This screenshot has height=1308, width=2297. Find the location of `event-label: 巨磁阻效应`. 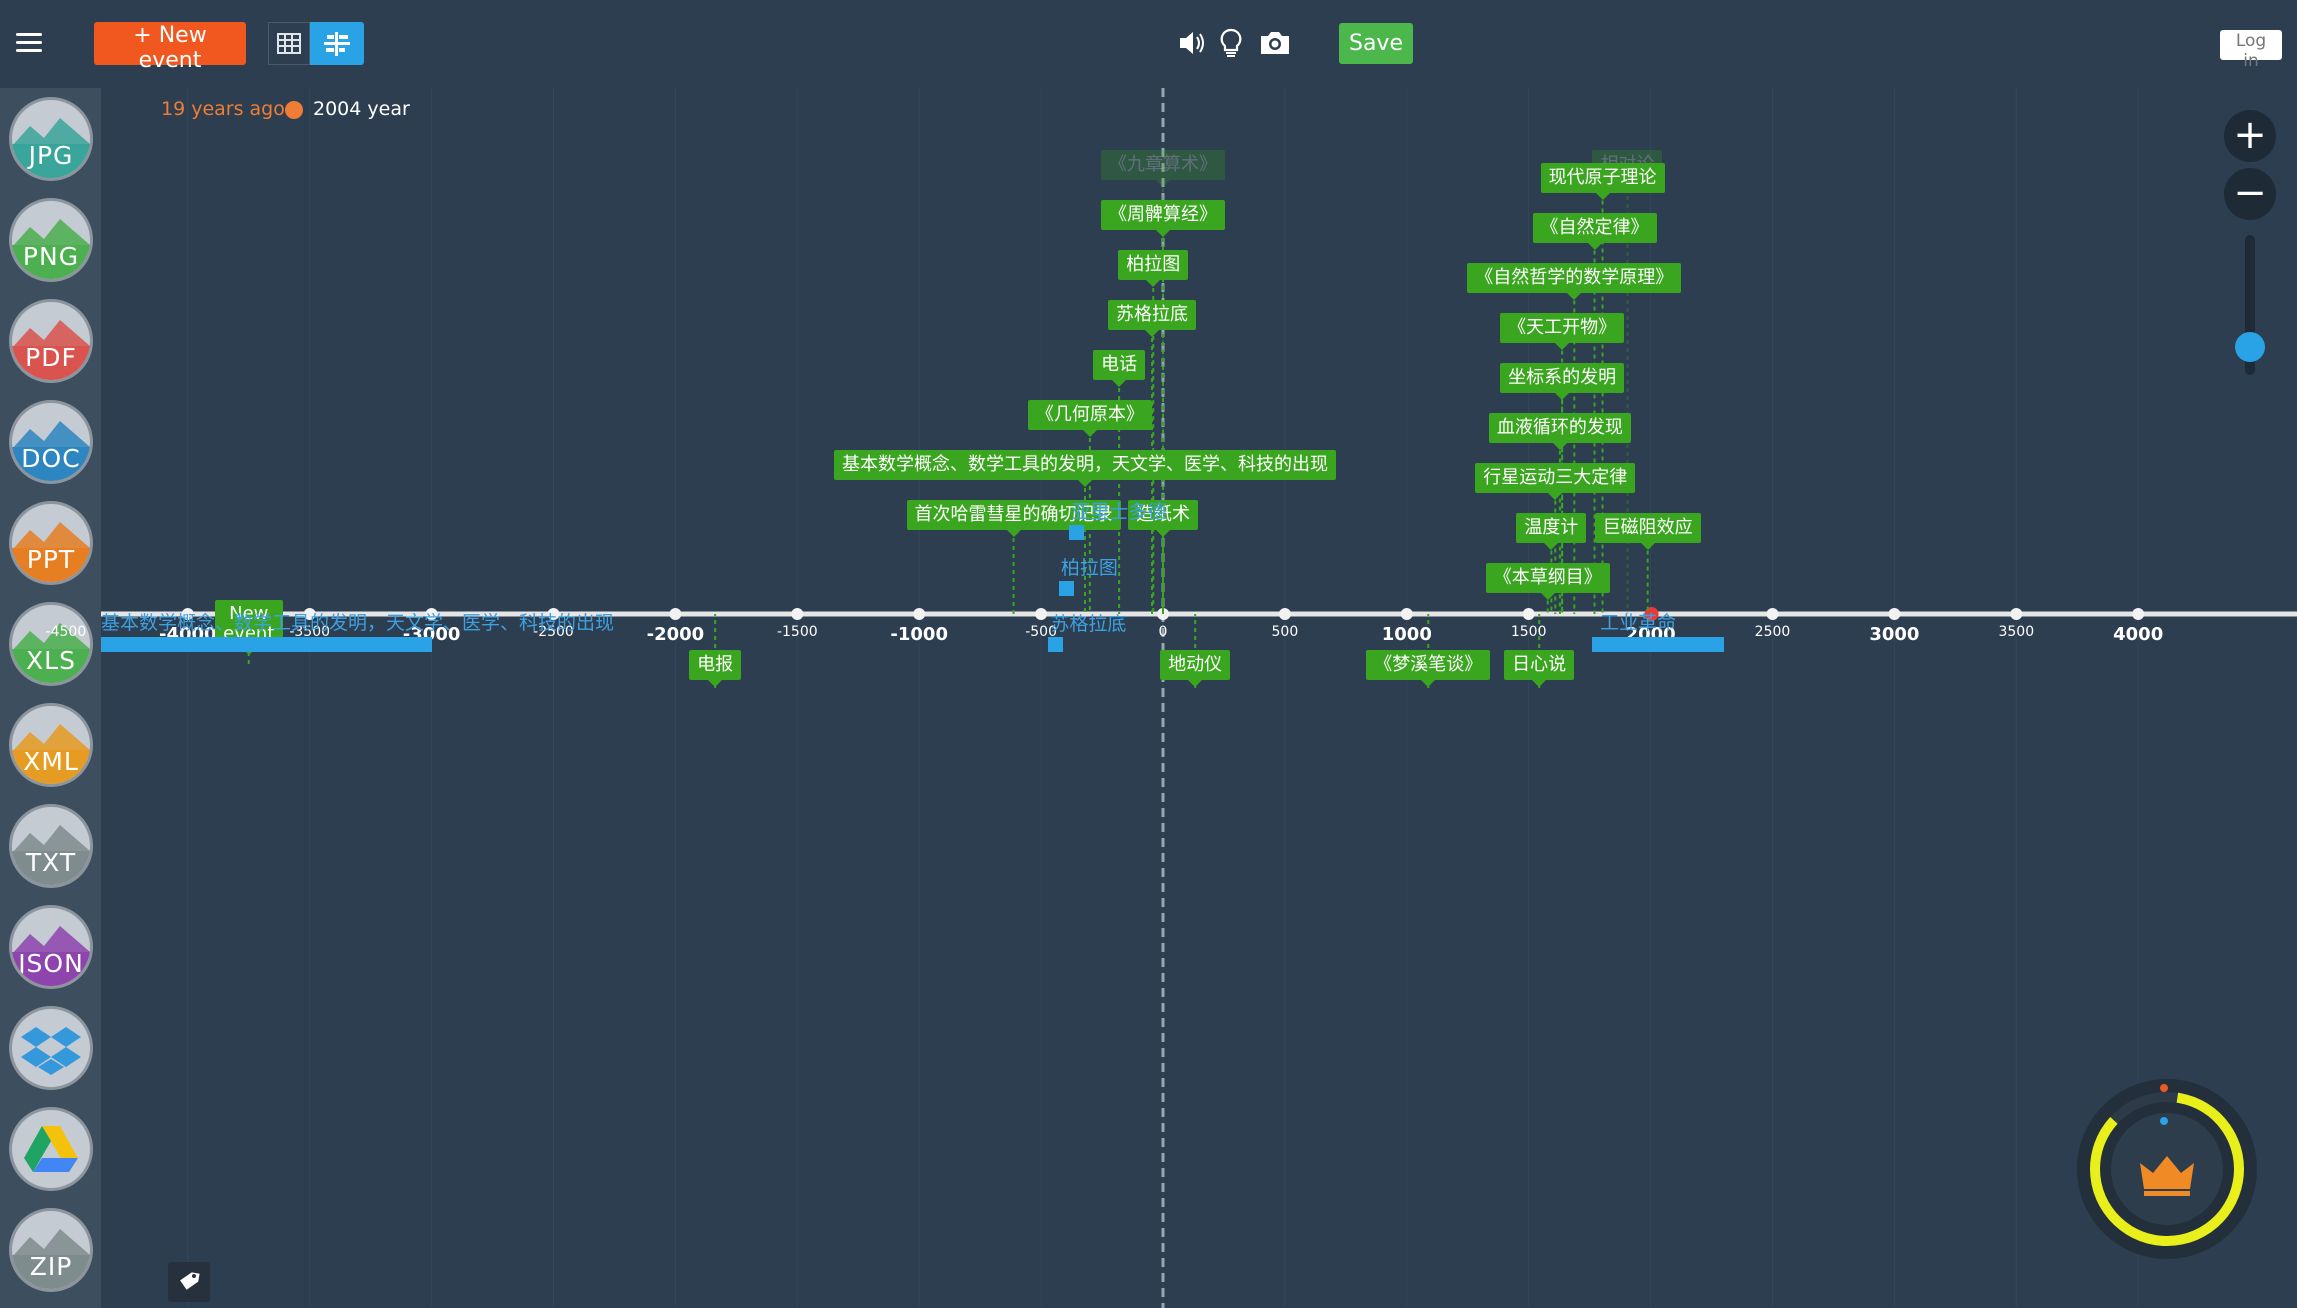

event-label: 巨磁阻效应 is located at coordinates (1647, 531).